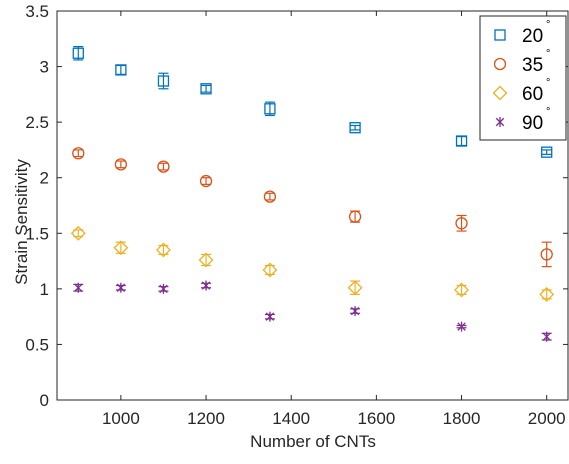 The width and height of the screenshot is (569, 464). Describe the element at coordinates (462, 418) in the screenshot. I see `x-tick-label: 1800` at that location.